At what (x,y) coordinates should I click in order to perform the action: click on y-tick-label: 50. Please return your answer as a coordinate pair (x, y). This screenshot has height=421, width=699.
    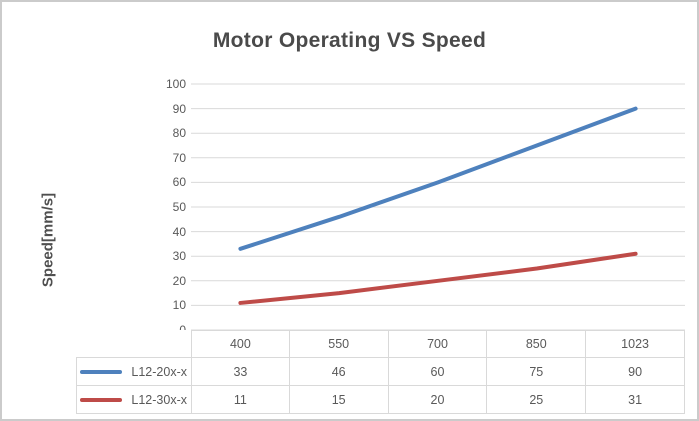
    Looking at the image, I should click on (179, 207).